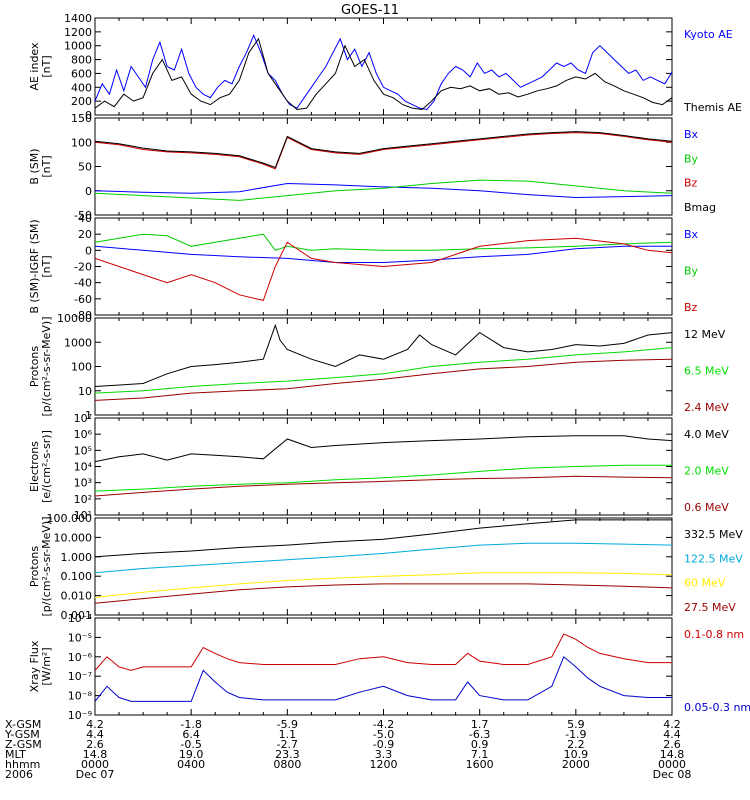  Describe the element at coordinates (34, 266) in the screenshot. I see `y-axis-label: B (SM)-IGRF (SM)` at that location.